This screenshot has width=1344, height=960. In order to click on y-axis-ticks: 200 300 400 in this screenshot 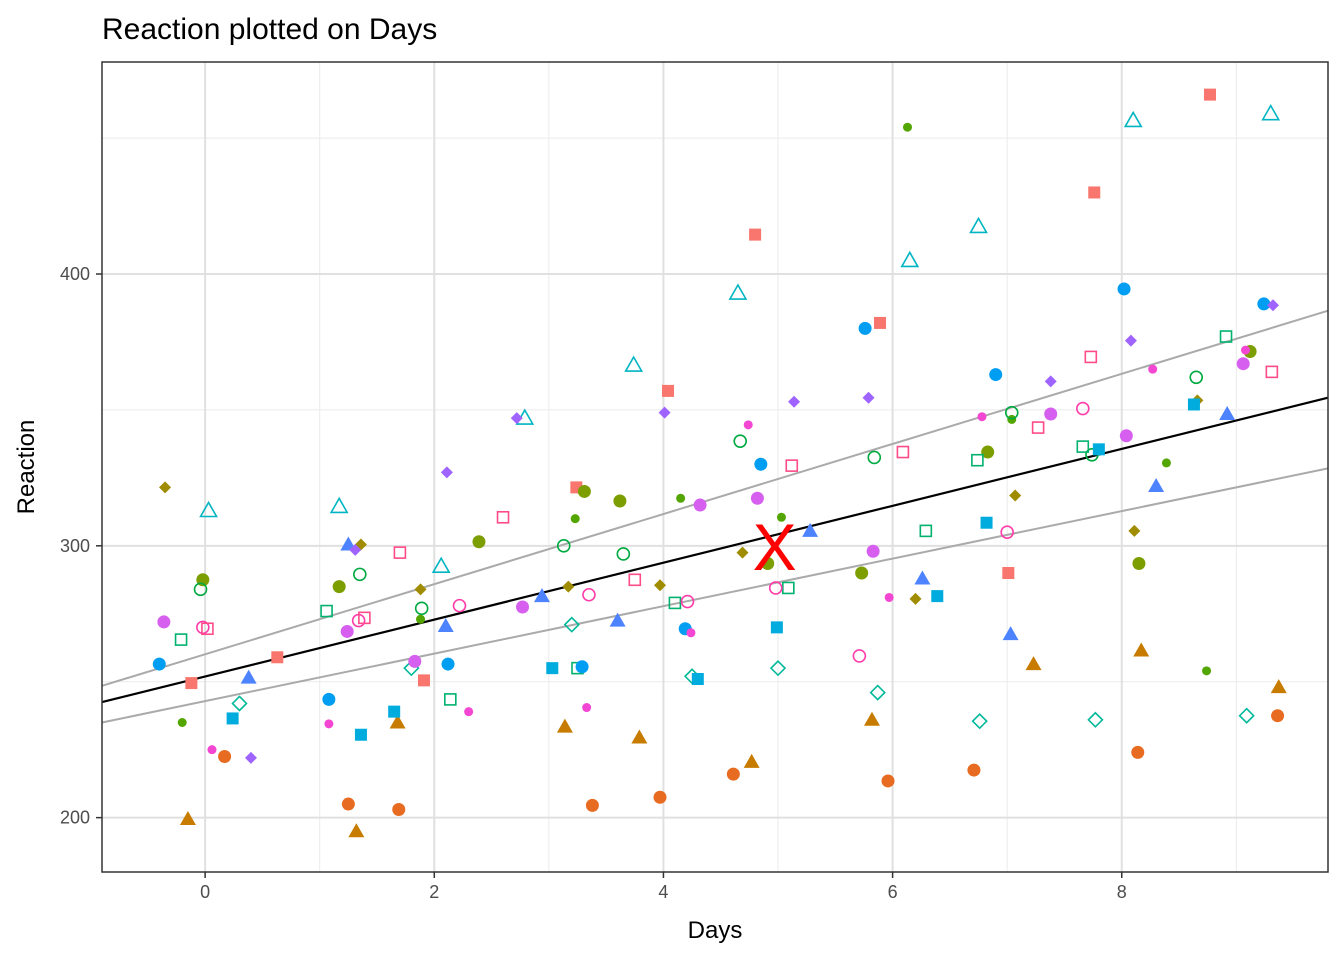, I will do `click(81, 546)`.